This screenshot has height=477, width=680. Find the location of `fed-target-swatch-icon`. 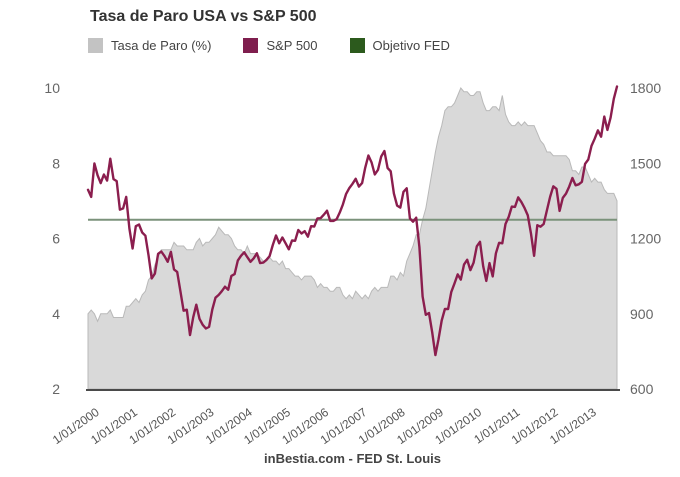

fed-target-swatch-icon is located at coordinates (357, 45).